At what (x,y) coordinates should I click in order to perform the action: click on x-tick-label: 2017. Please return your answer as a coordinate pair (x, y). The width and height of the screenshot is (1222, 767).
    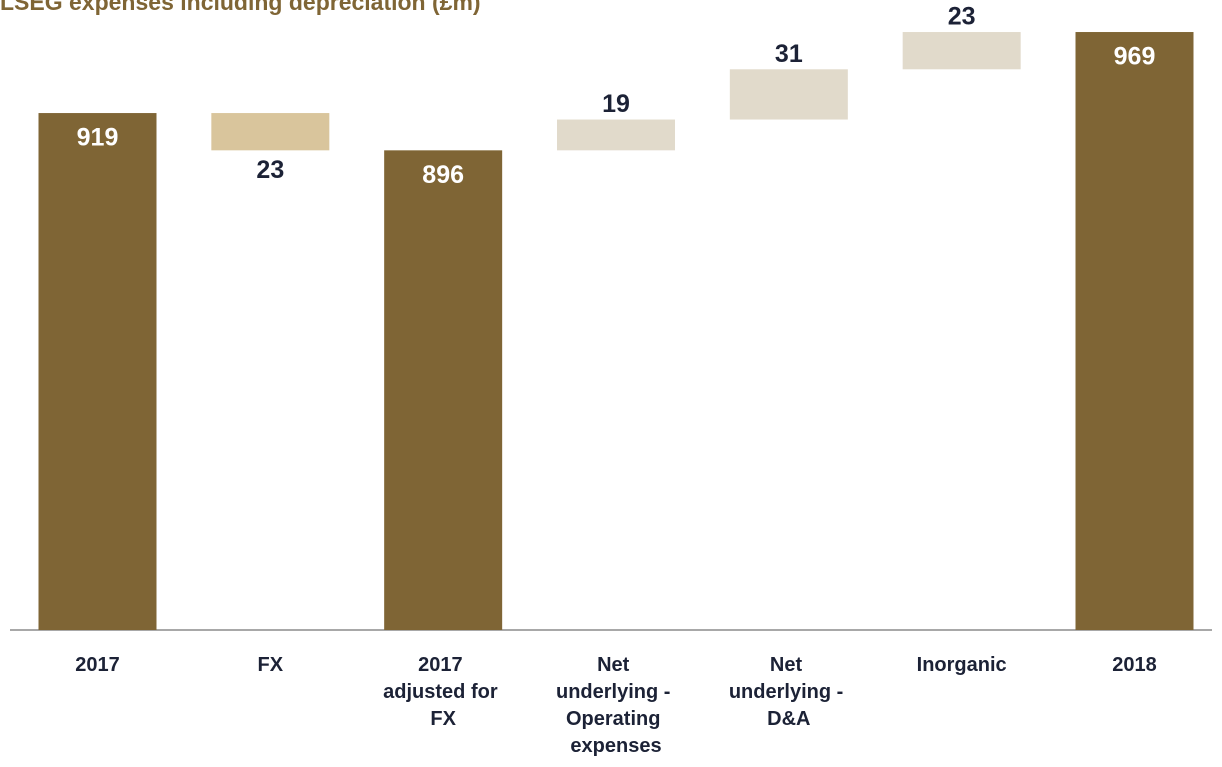
    Looking at the image, I should click on (97, 665).